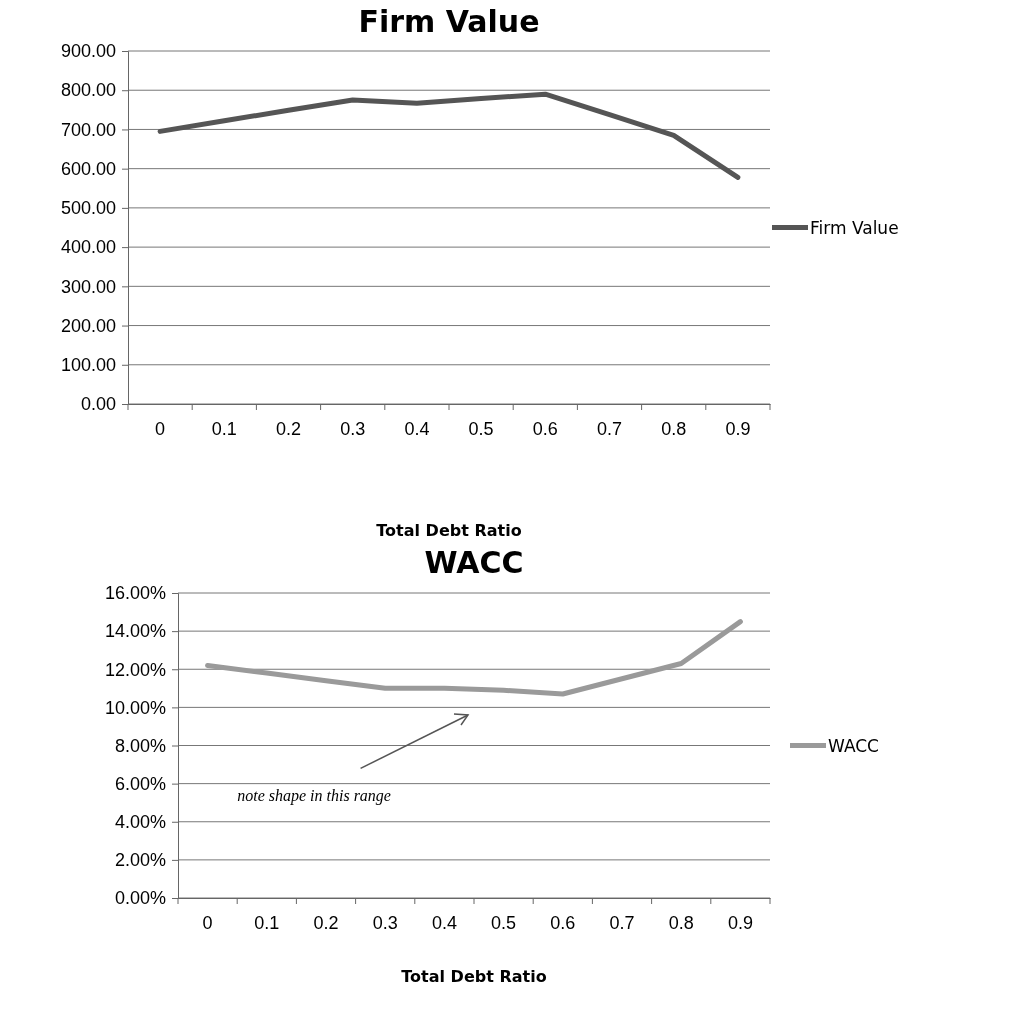 The image size is (1033, 1012). Describe the element at coordinates (135, 669) in the screenshot. I see `y-tick-label: 12.00%` at that location.